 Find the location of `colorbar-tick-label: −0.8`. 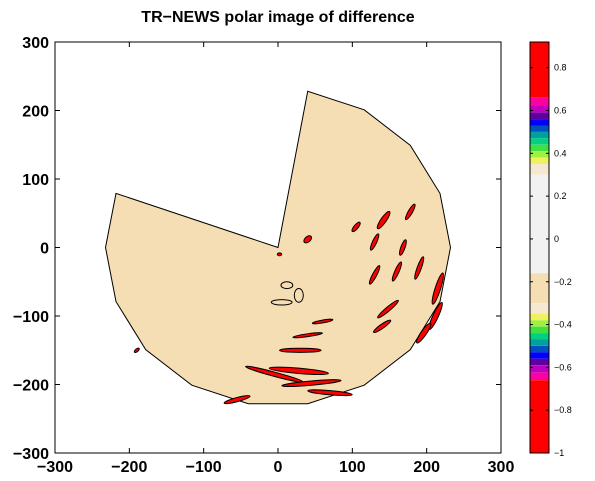

colorbar-tick-label: −0.8 is located at coordinates (563, 410).